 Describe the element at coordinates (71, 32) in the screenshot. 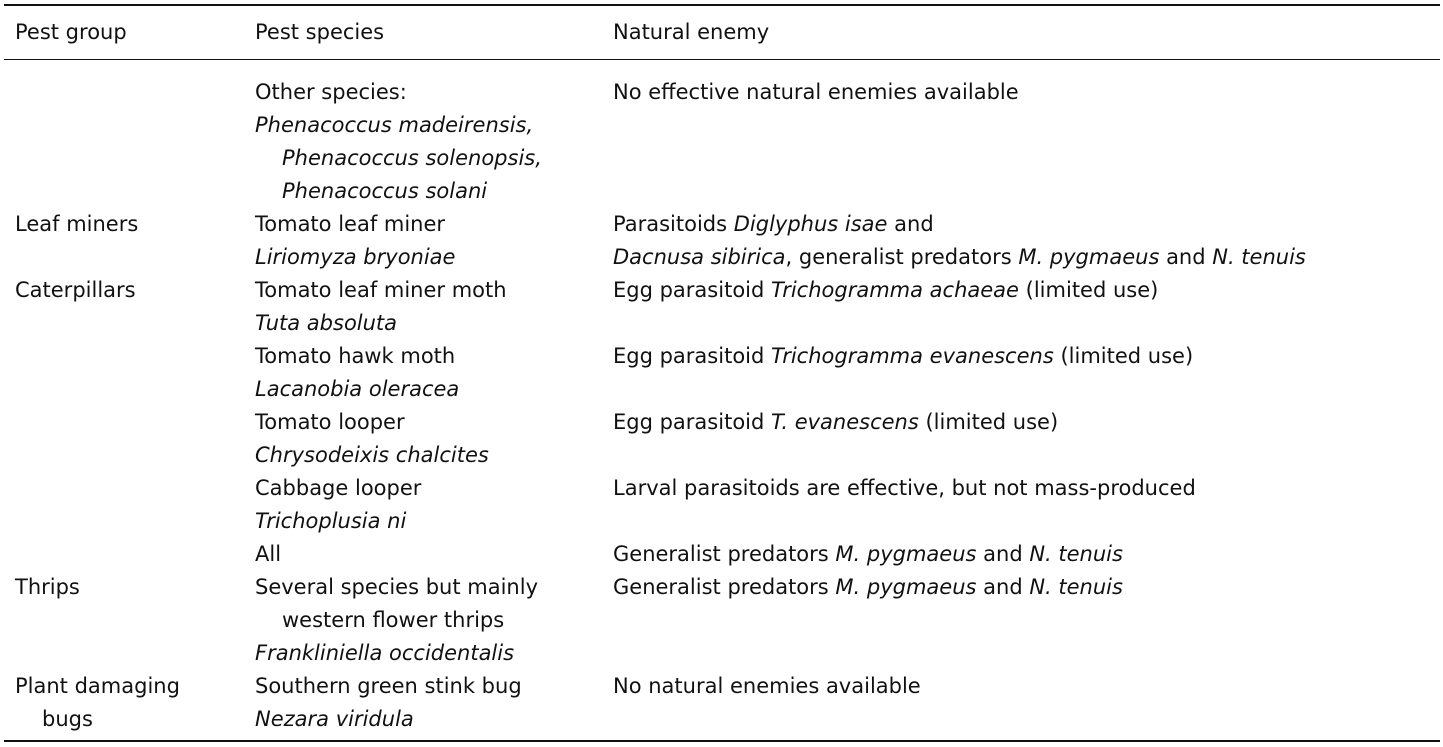

I see `header-pest-group: Pest group` at that location.